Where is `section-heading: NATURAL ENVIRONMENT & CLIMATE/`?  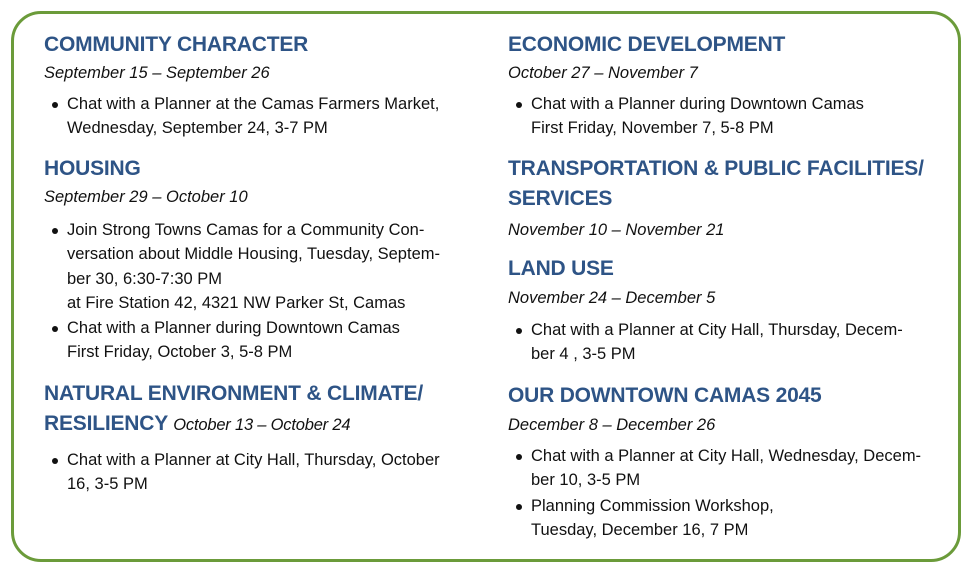
section-heading: NATURAL ENVIRONMENT & CLIMATE/ is located at coordinates (233, 393).